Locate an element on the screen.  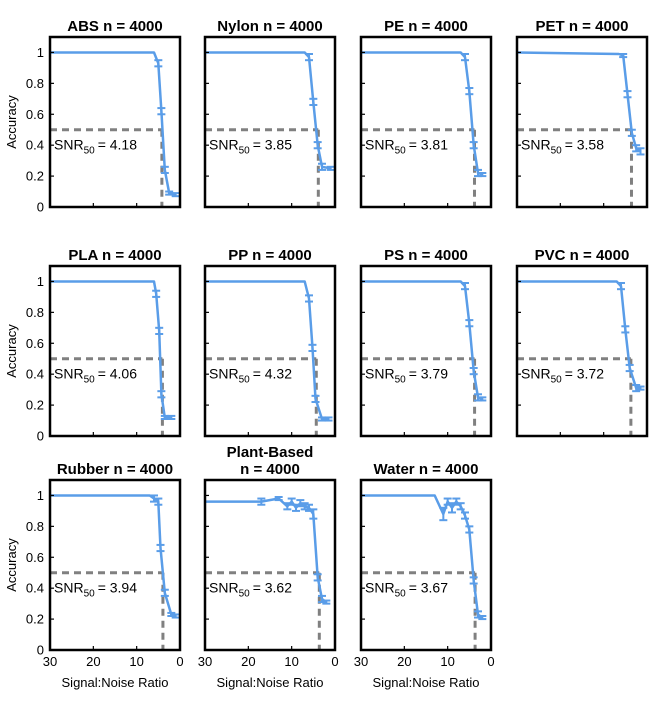
panel-7: PS n = 4000 SNR50 = 3.79 is located at coordinates (426, 342).